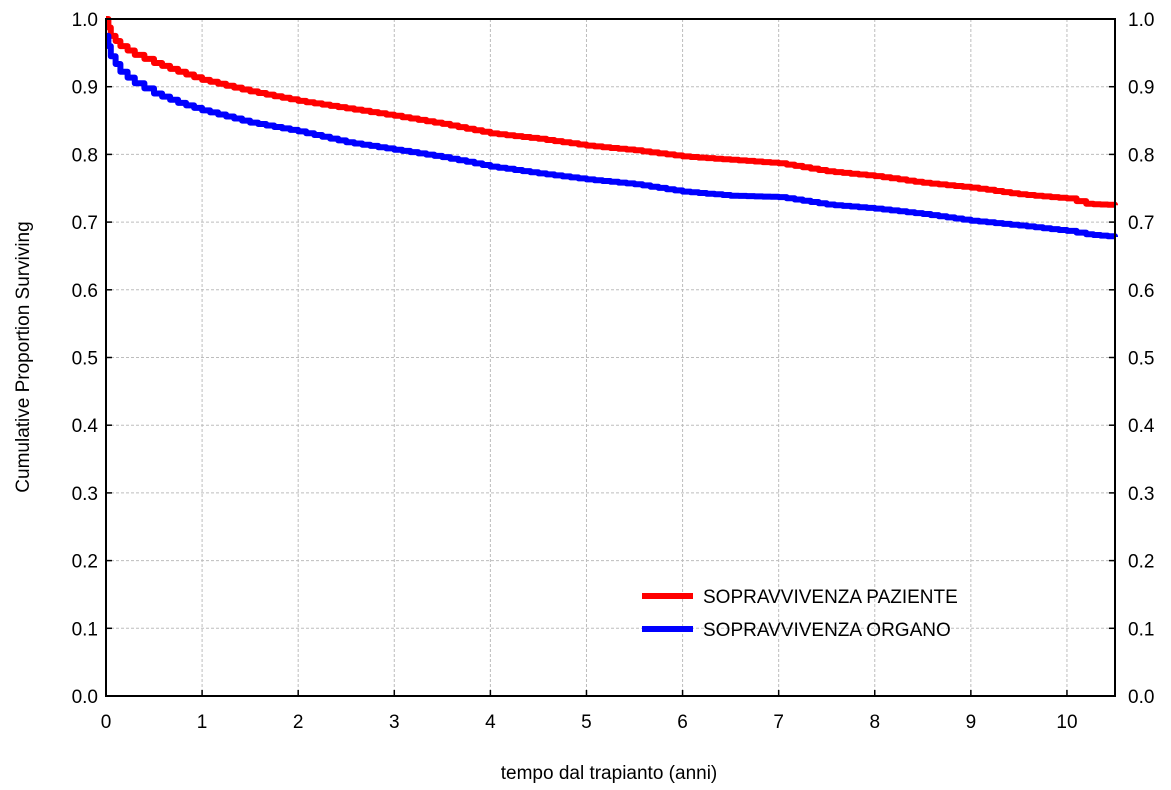 The image size is (1171, 790). I want to click on x-axis-title: tempo dal trapianto (anni), so click(609, 773).